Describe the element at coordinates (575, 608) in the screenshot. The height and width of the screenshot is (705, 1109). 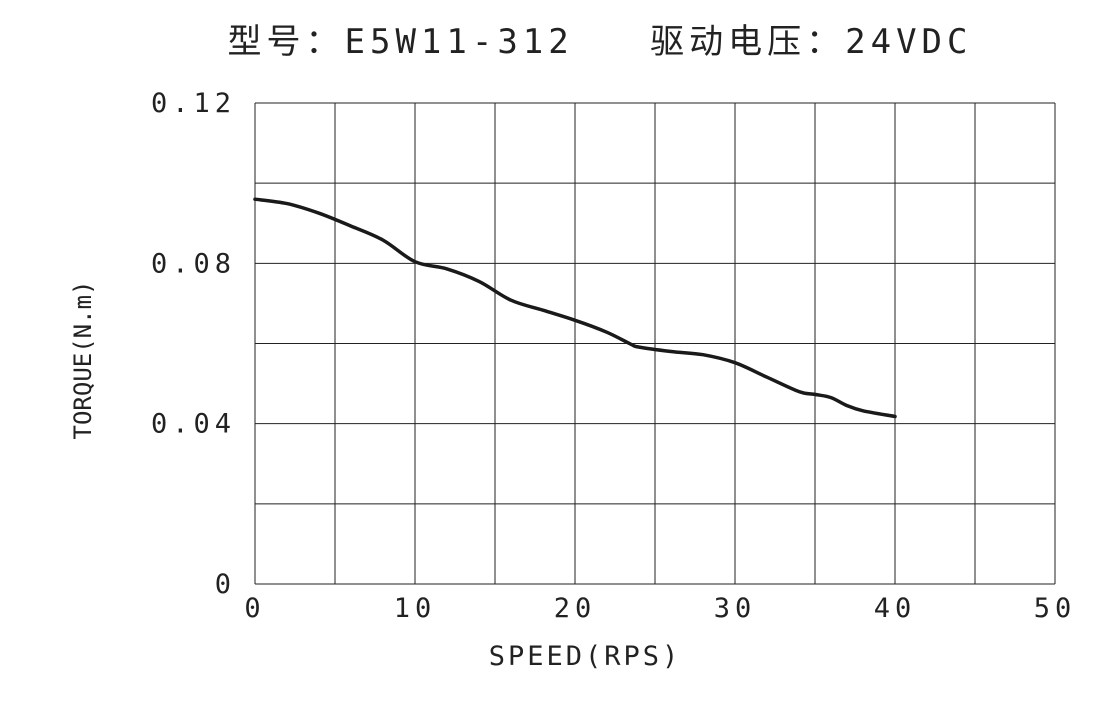
I see `x-tick-label: 20` at that location.